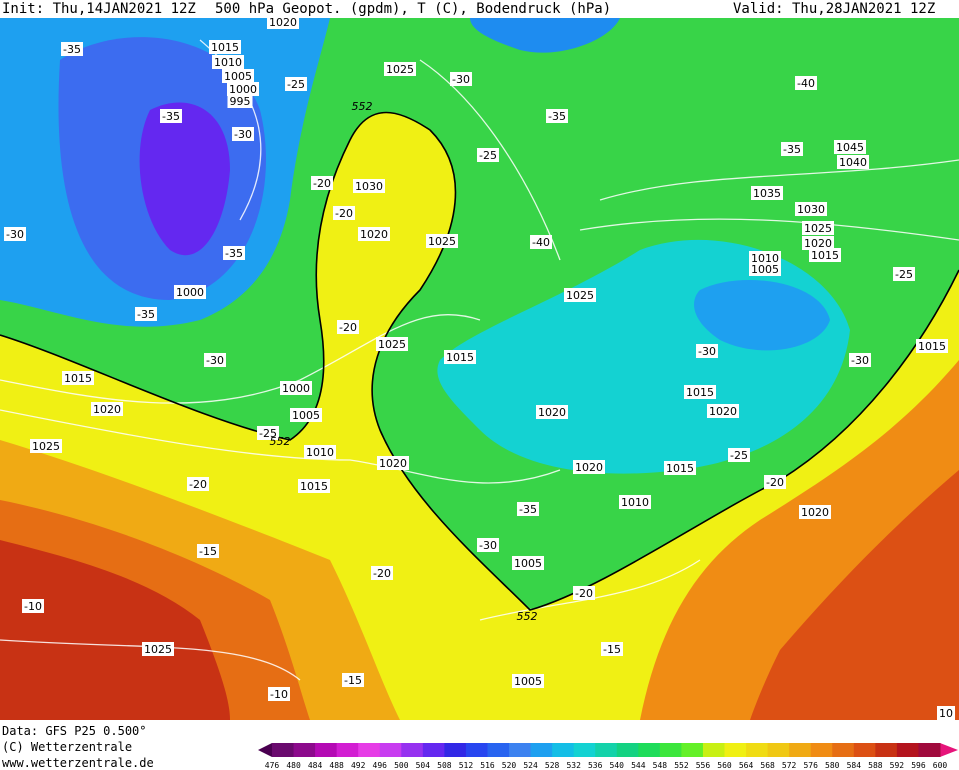  I want to click on colorbar-label: 548, so click(660, 765).